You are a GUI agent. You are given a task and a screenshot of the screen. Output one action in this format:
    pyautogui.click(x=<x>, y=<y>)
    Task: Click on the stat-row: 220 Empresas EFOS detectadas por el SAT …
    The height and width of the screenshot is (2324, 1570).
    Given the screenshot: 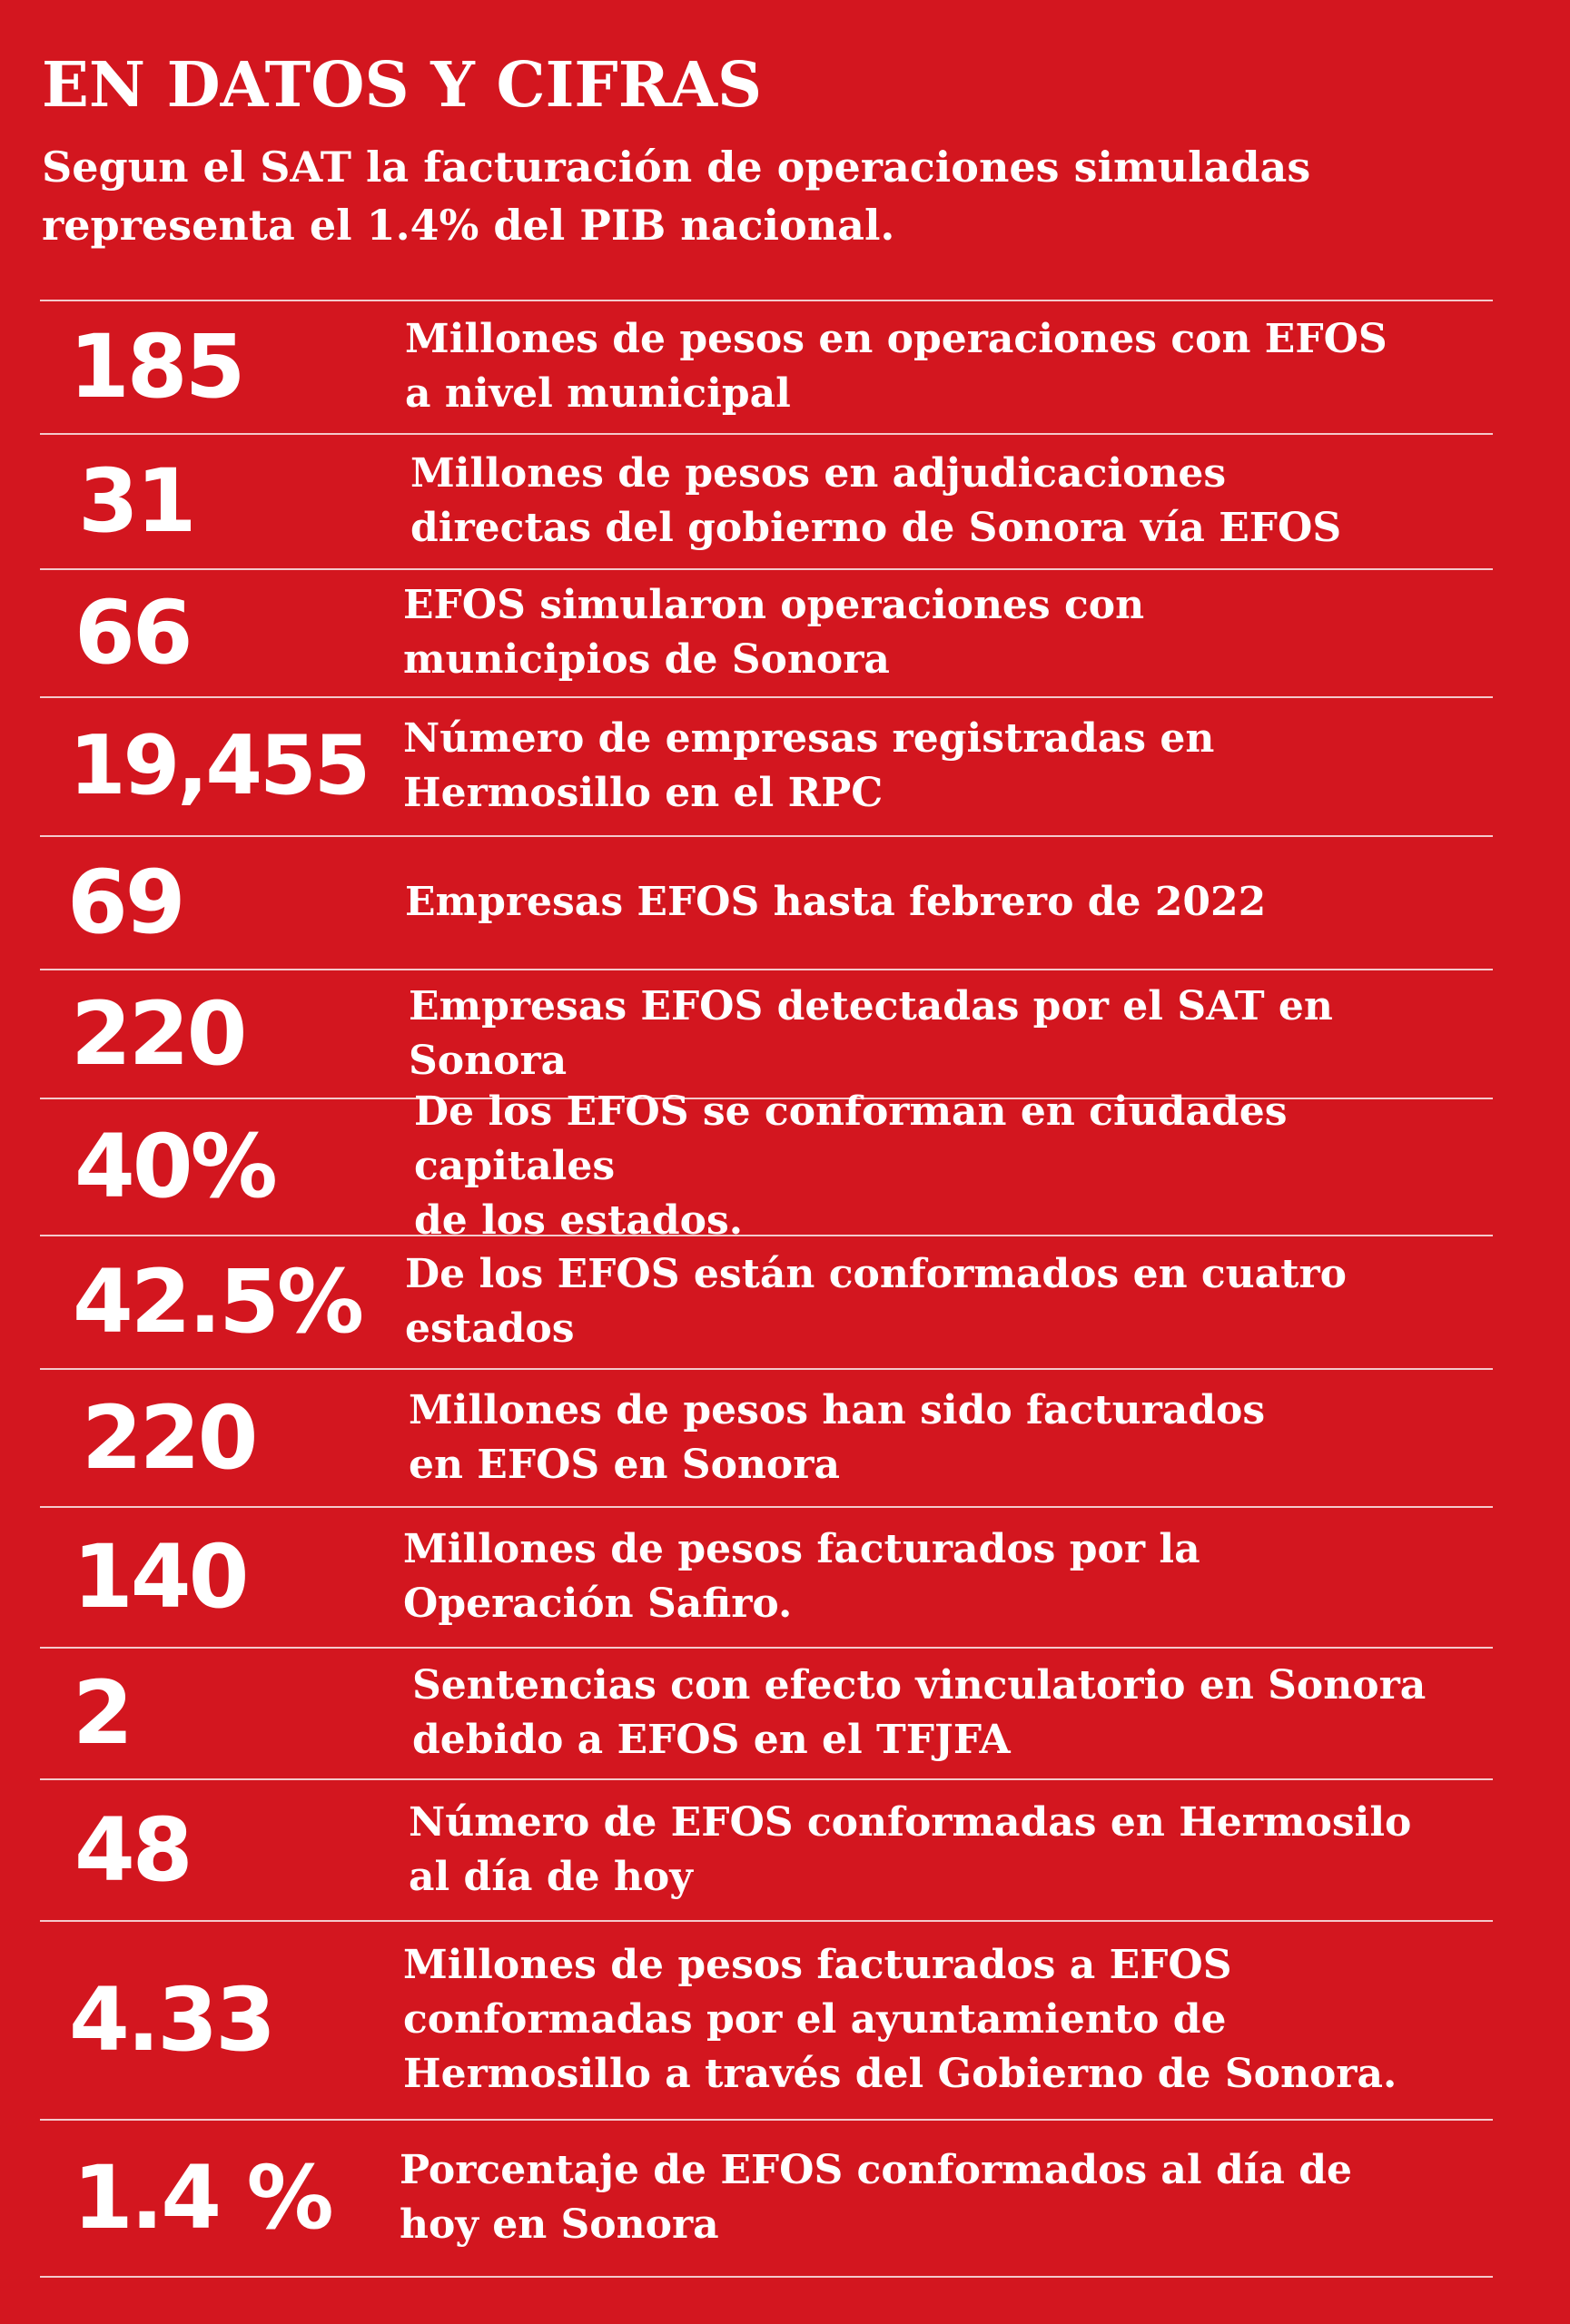 What is the action you would take?
    pyautogui.click(x=767, y=1034)
    